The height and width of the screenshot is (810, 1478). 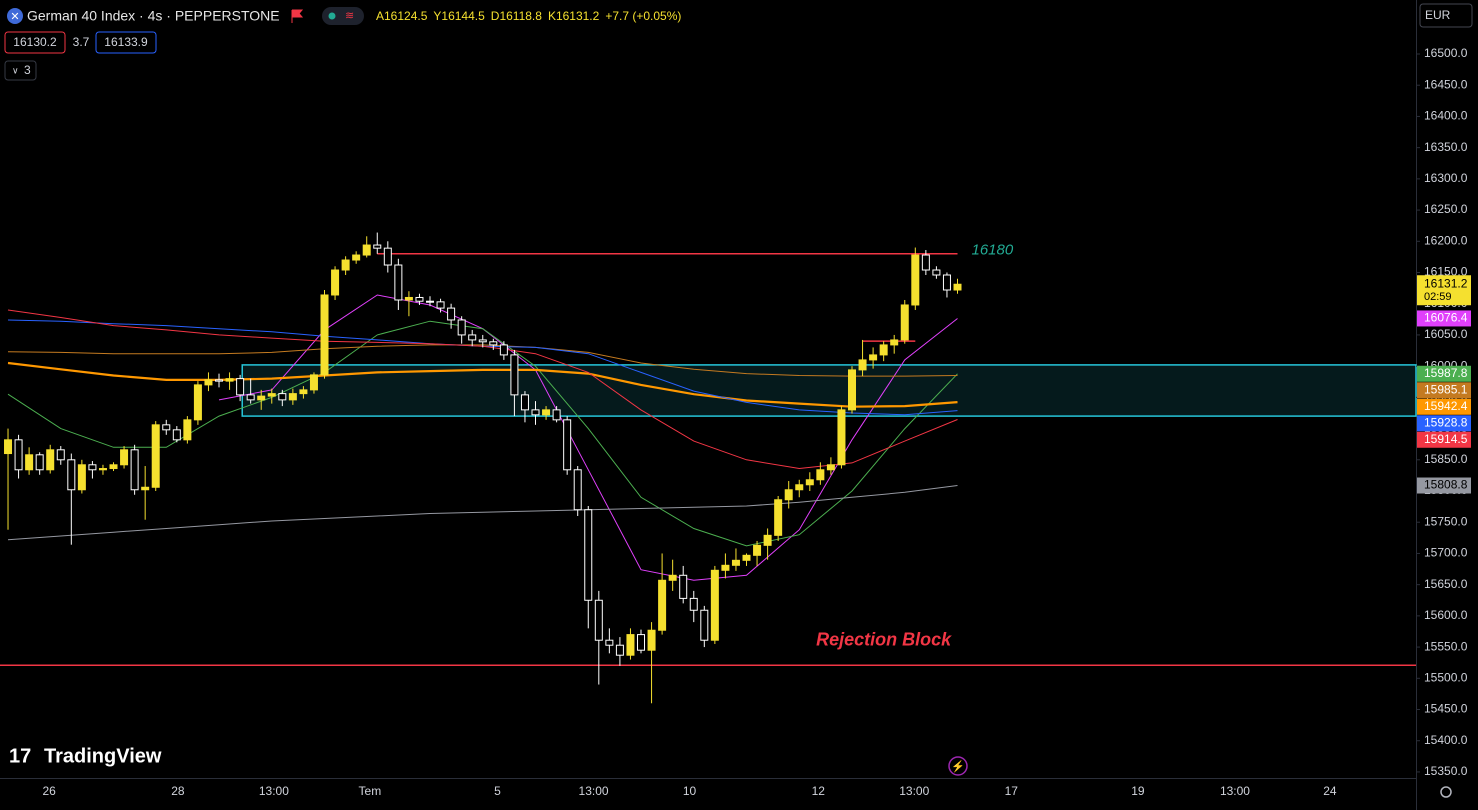 I want to click on x-tick-label: 12, so click(x=819, y=791).